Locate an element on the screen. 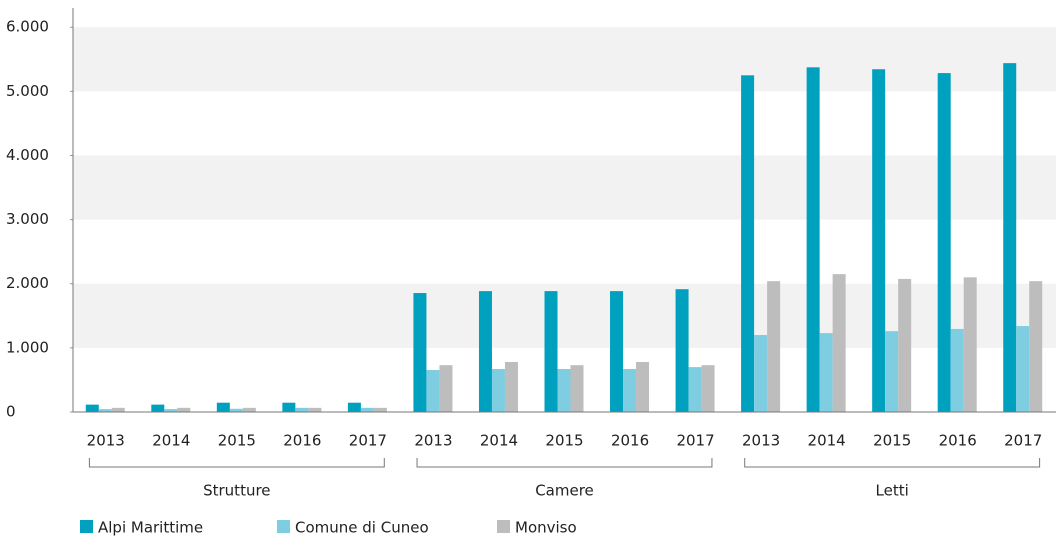  group-label: Letti is located at coordinates (892, 491).